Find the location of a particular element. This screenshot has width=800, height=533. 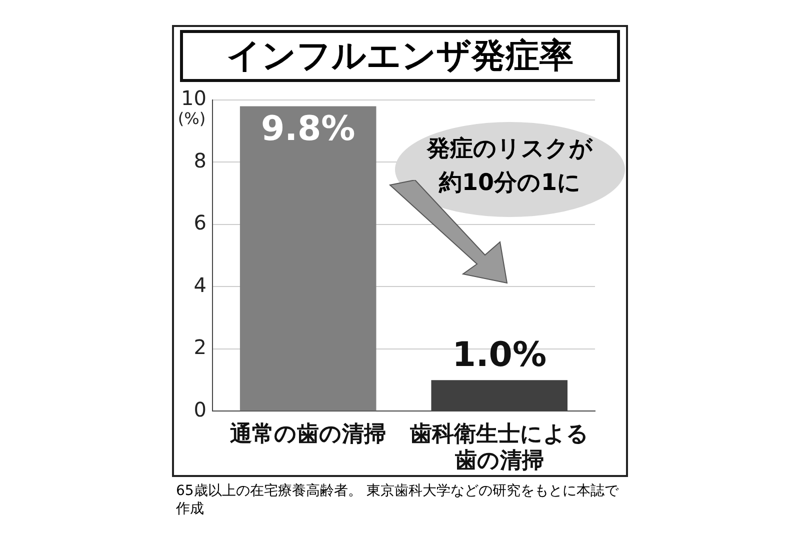

x-tick-label: 通常の歯の清掃 is located at coordinates (307, 435).